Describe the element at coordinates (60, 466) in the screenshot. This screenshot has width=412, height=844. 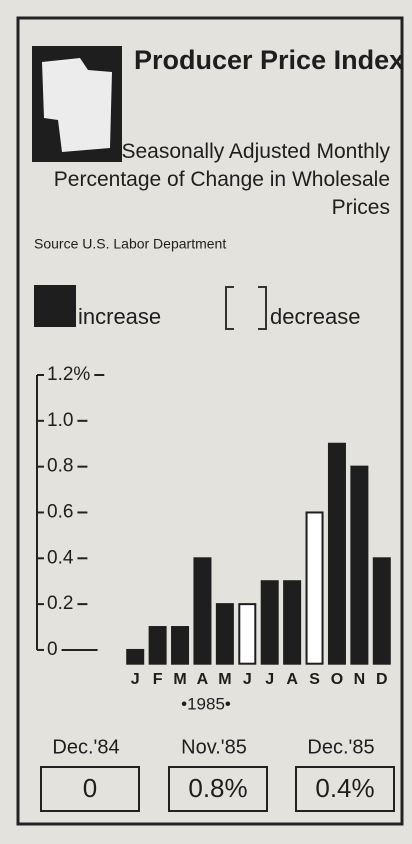
I see `y-tick-label: 0.8` at that location.